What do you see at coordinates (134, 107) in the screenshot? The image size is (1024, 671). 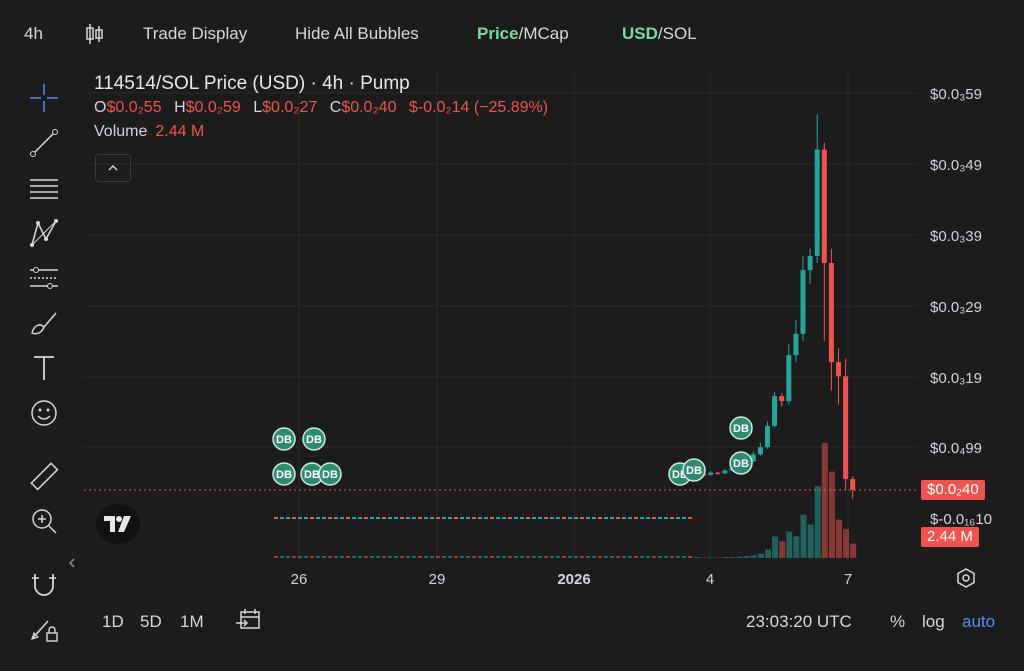 I see `open-value: $0.0₂55` at bounding box center [134, 107].